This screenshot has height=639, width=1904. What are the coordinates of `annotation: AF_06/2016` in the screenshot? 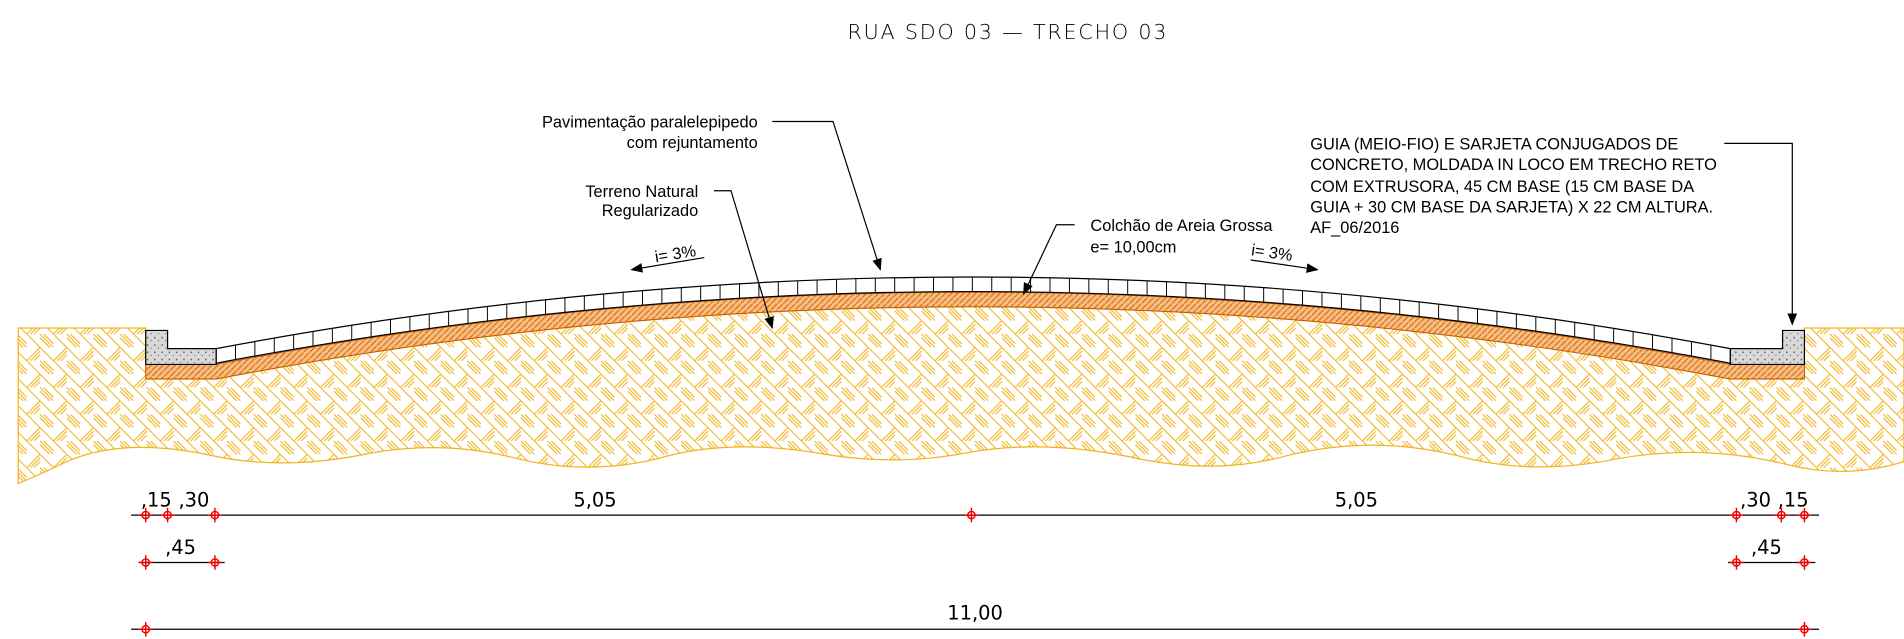 It's located at (1354, 228).